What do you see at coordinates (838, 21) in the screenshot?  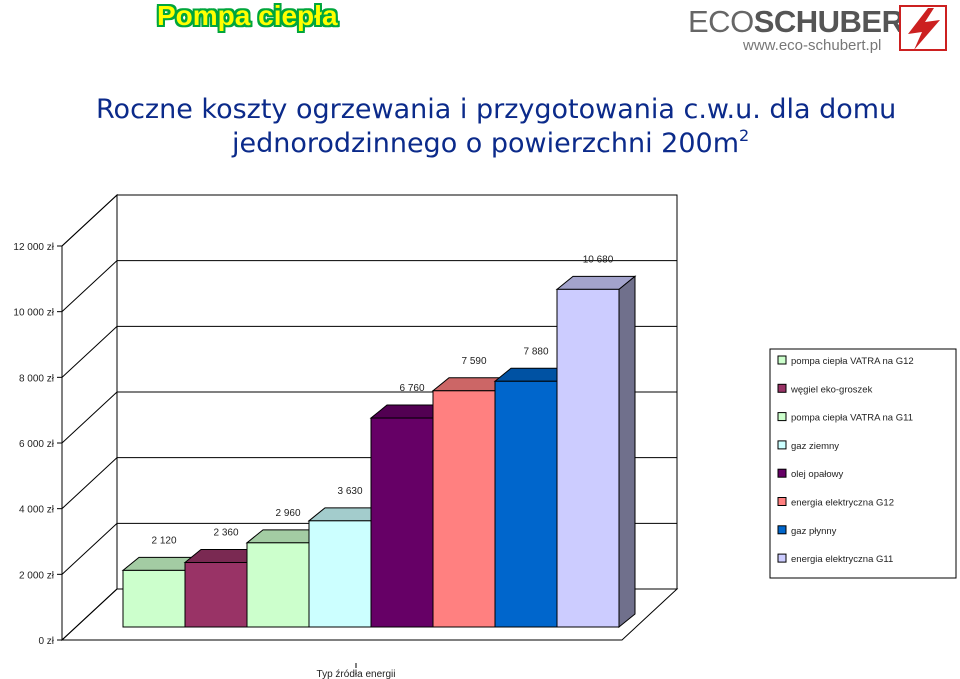 I see `logo-brand-strong: SCHUBERT` at bounding box center [838, 21].